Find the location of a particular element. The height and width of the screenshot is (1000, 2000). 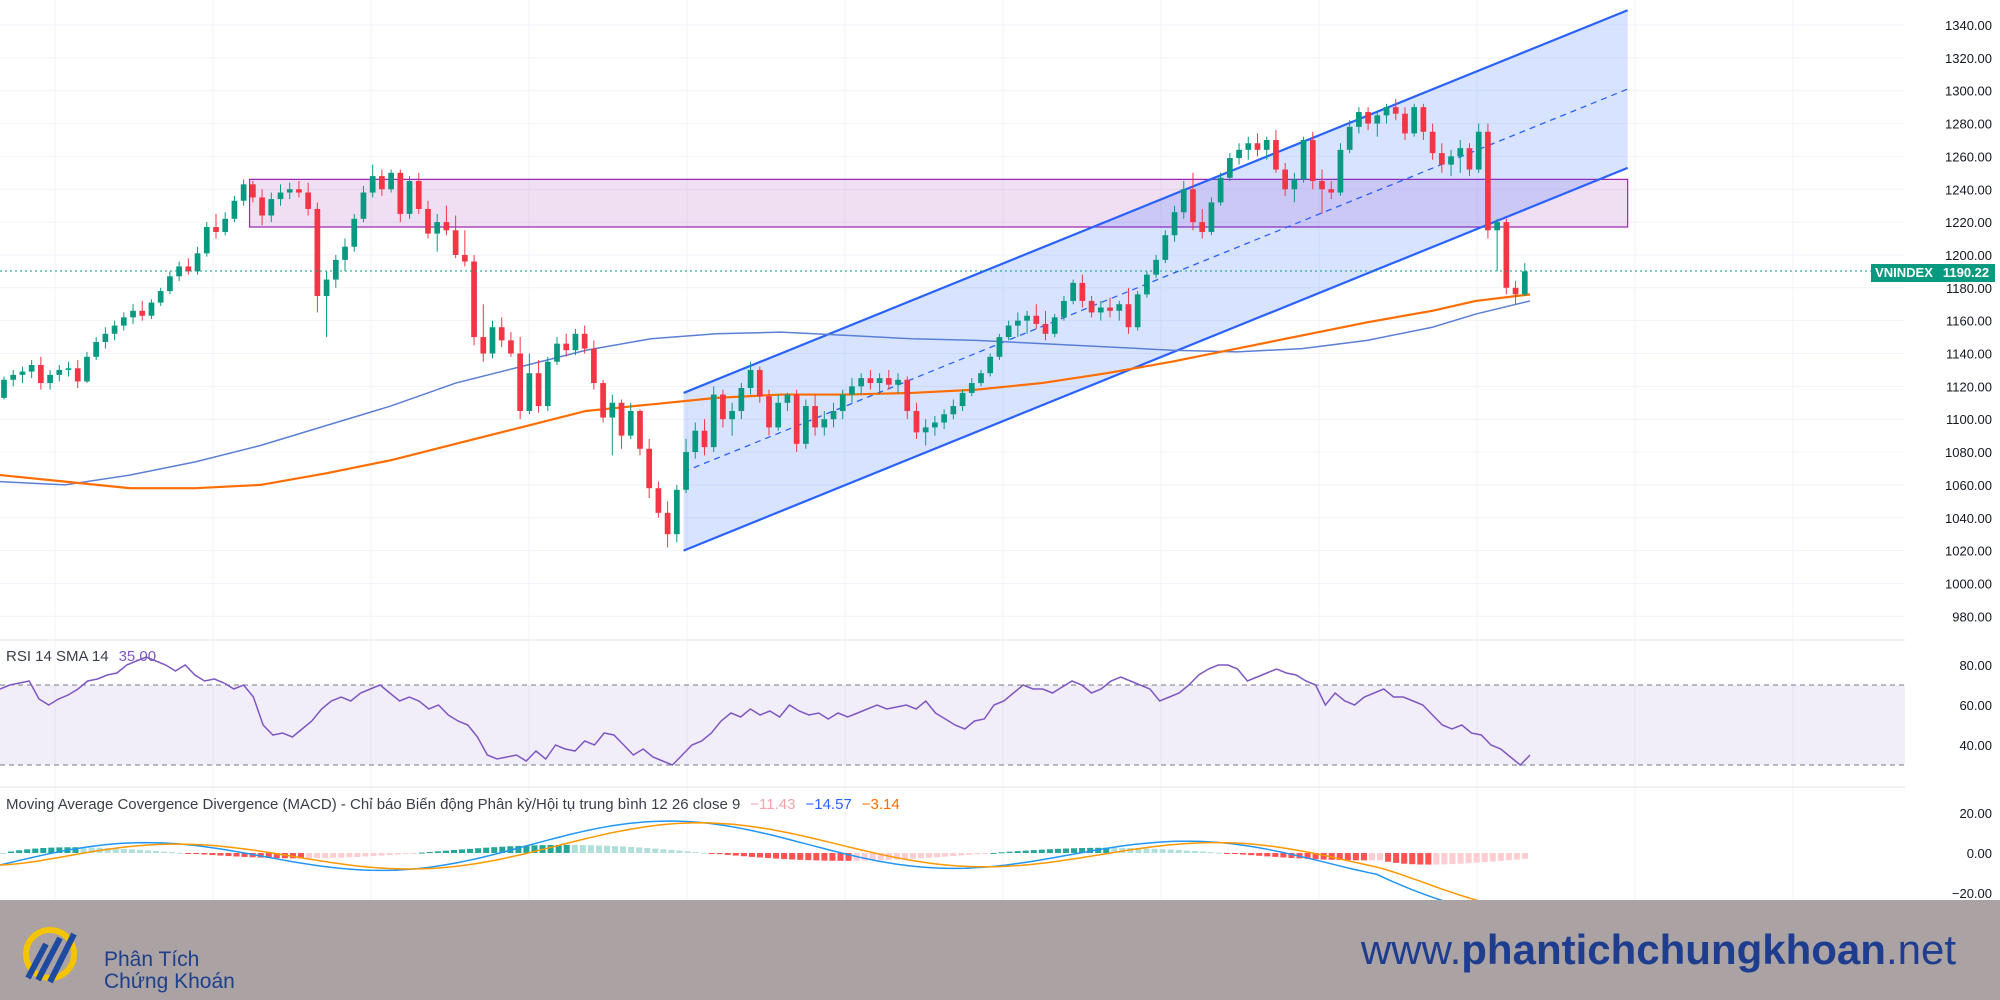

price-tick-label: 1060.00 is located at coordinates (1968, 485).